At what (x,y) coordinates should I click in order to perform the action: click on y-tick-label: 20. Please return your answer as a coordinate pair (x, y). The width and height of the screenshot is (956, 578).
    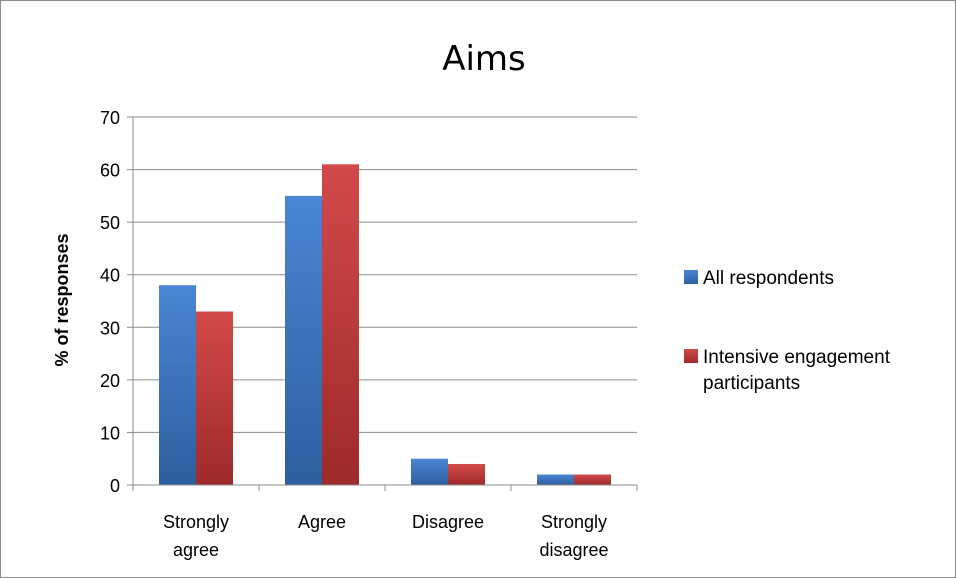
    Looking at the image, I should click on (110, 381).